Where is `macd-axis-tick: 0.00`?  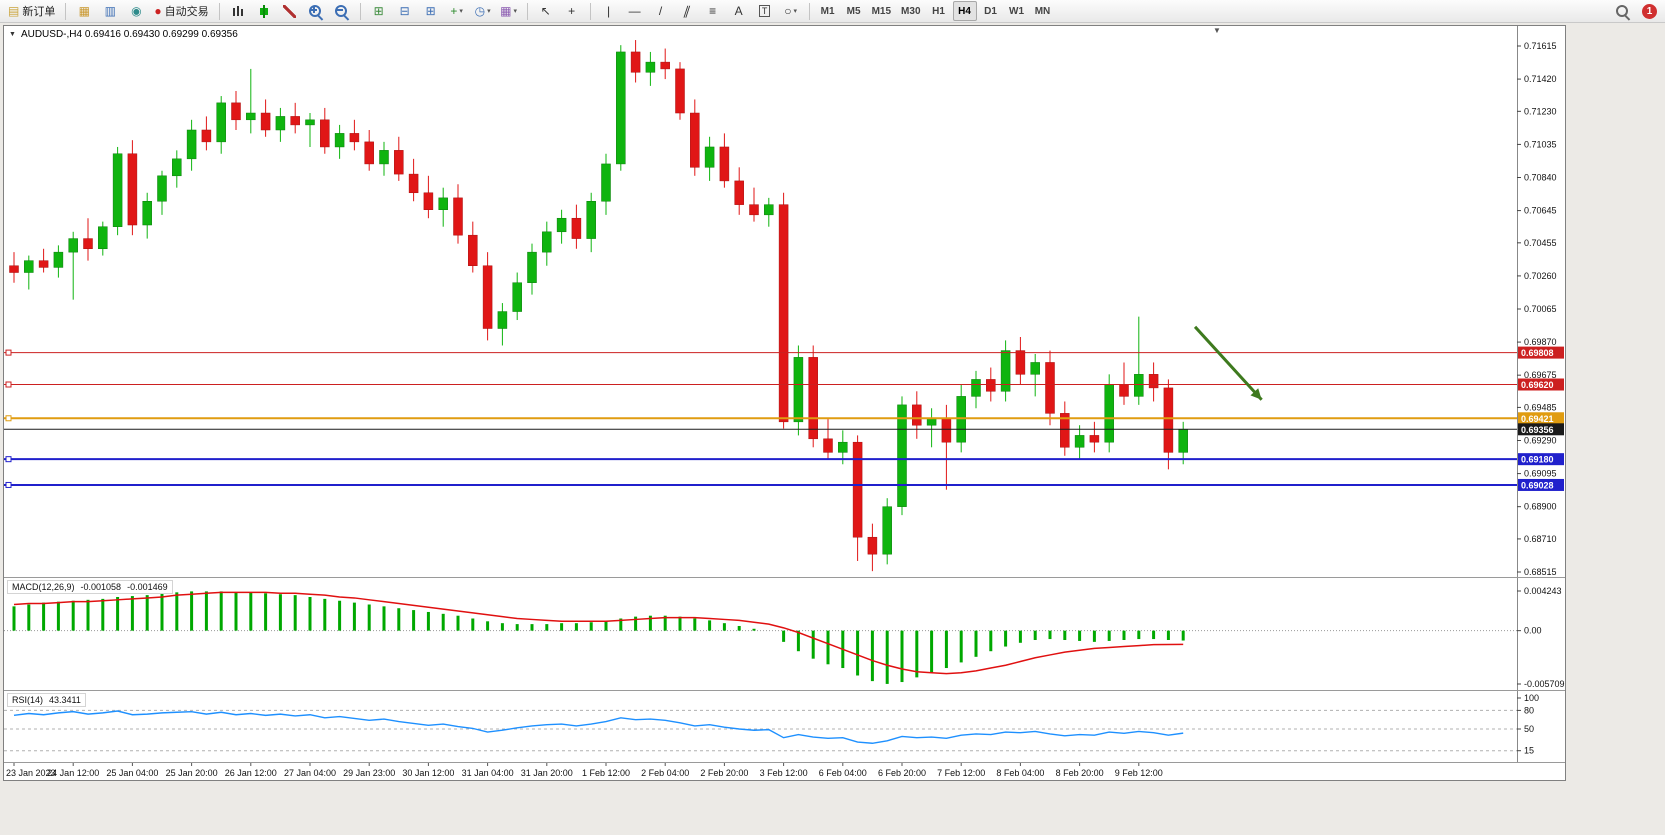 macd-axis-tick: 0.00 is located at coordinates (1533, 631).